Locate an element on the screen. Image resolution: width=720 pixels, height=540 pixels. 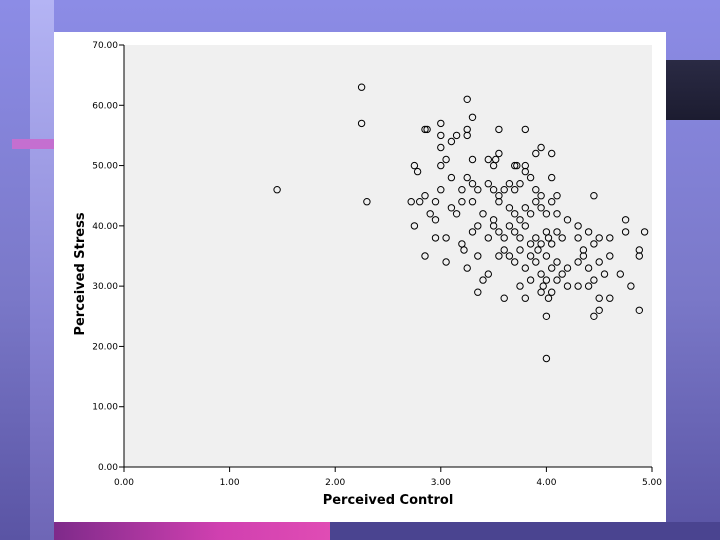
y-tick-label: 50.00 is located at coordinates (105, 167).